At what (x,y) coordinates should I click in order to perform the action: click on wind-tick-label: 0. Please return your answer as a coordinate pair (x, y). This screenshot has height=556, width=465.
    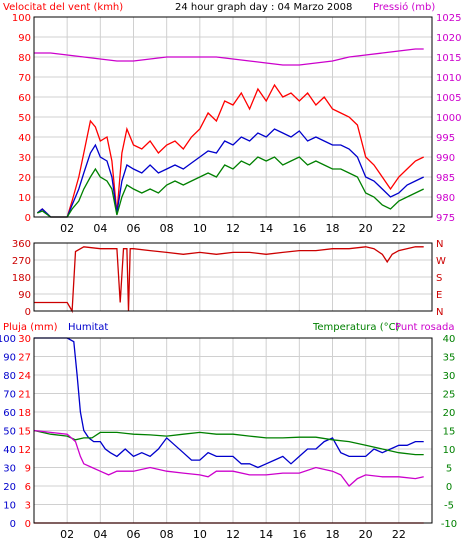
    Looking at the image, I should click on (28, 218).